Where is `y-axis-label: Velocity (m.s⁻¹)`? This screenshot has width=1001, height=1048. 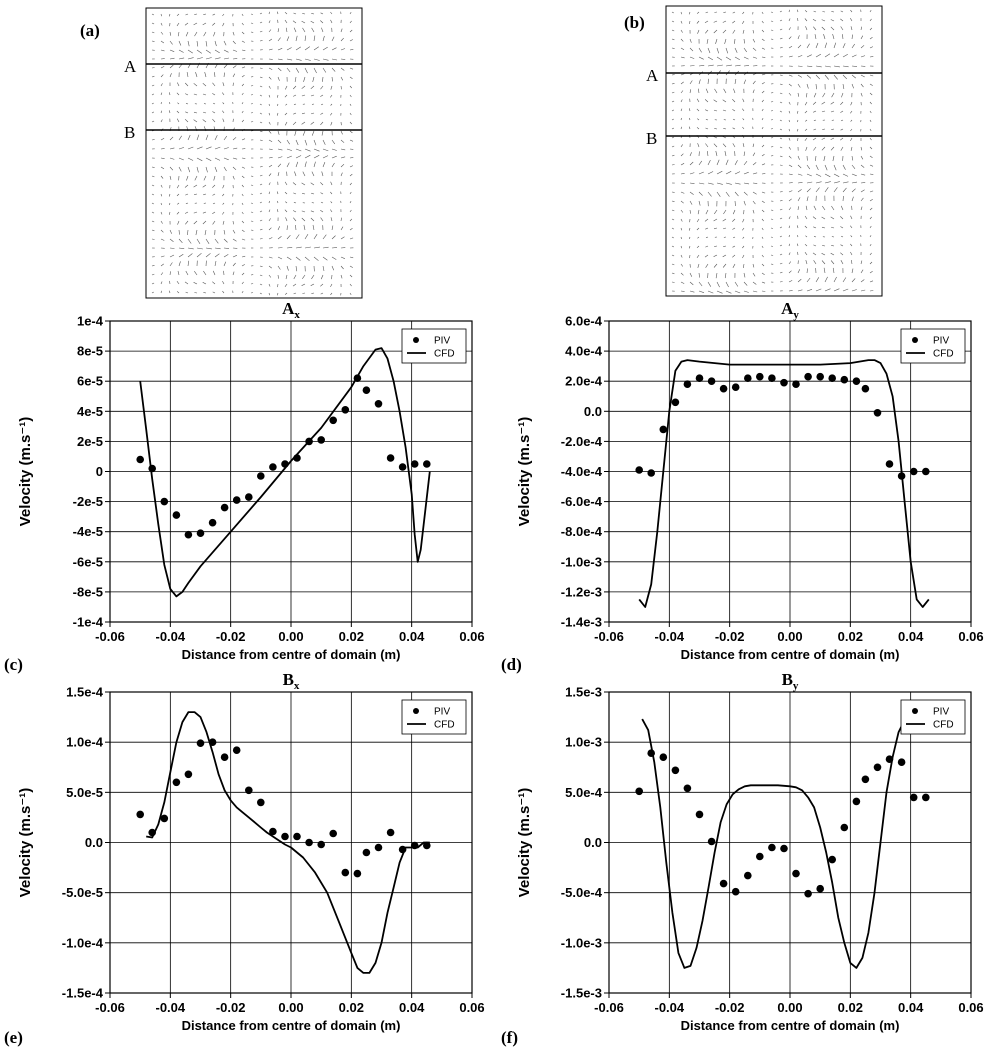
y-axis-label: Velocity (m.s⁻¹) is located at coordinates (524, 843).